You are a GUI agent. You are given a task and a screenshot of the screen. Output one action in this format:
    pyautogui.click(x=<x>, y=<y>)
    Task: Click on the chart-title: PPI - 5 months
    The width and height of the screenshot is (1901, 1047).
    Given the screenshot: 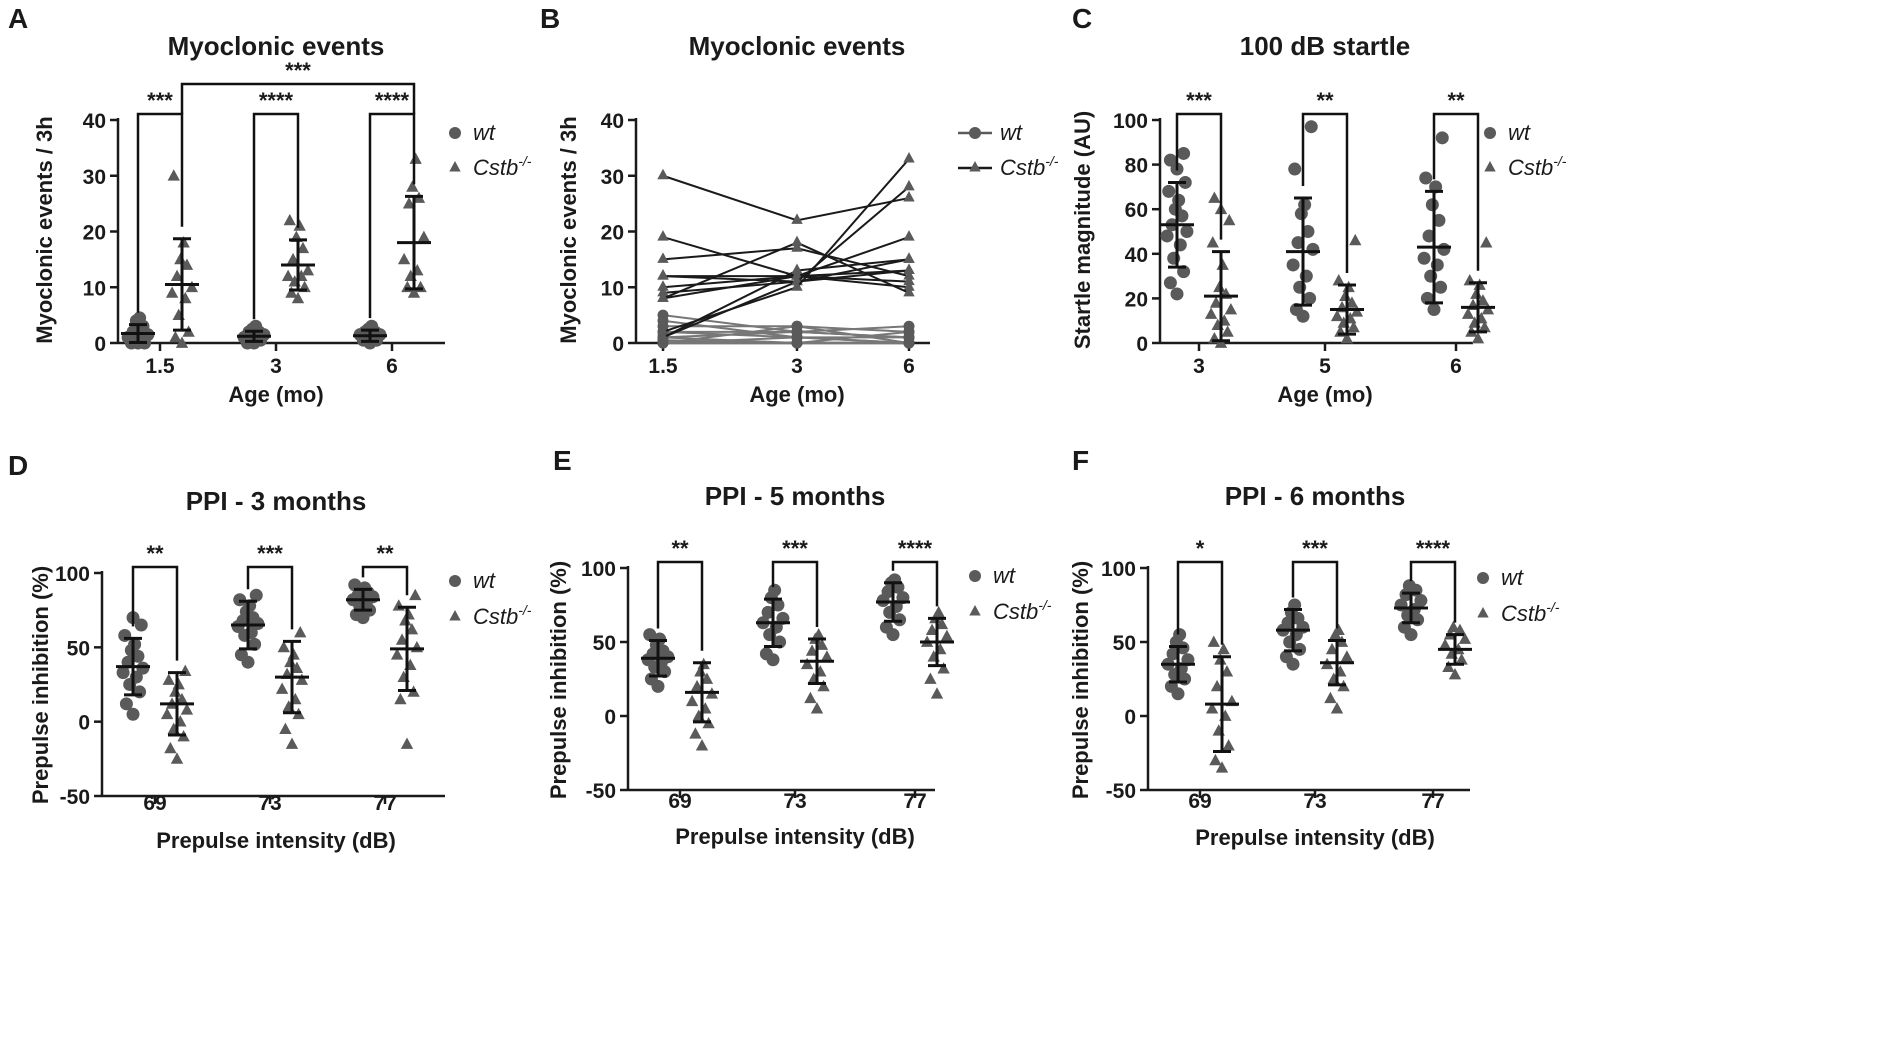 What is the action you would take?
    pyautogui.click(x=795, y=496)
    